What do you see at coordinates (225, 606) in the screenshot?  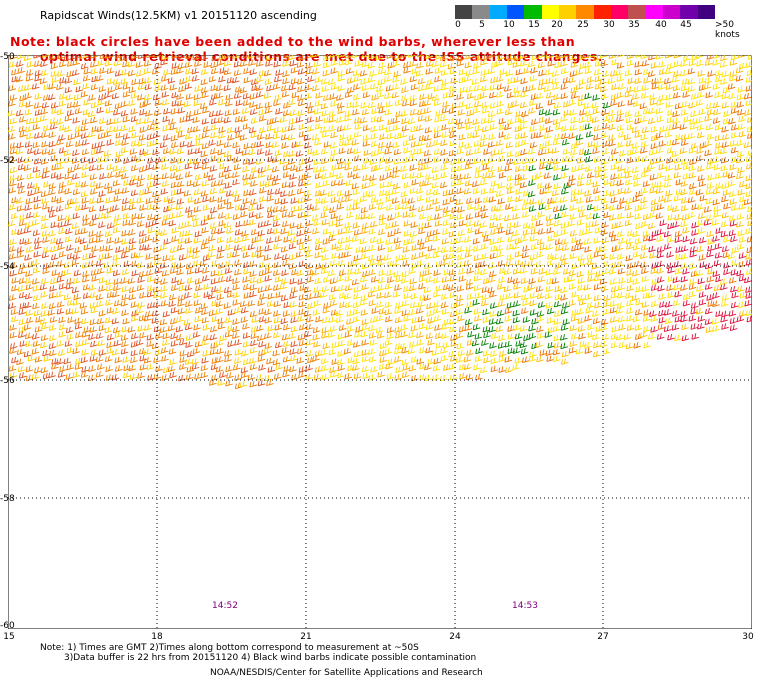 I see `time-label-1: 14:52` at bounding box center [225, 606].